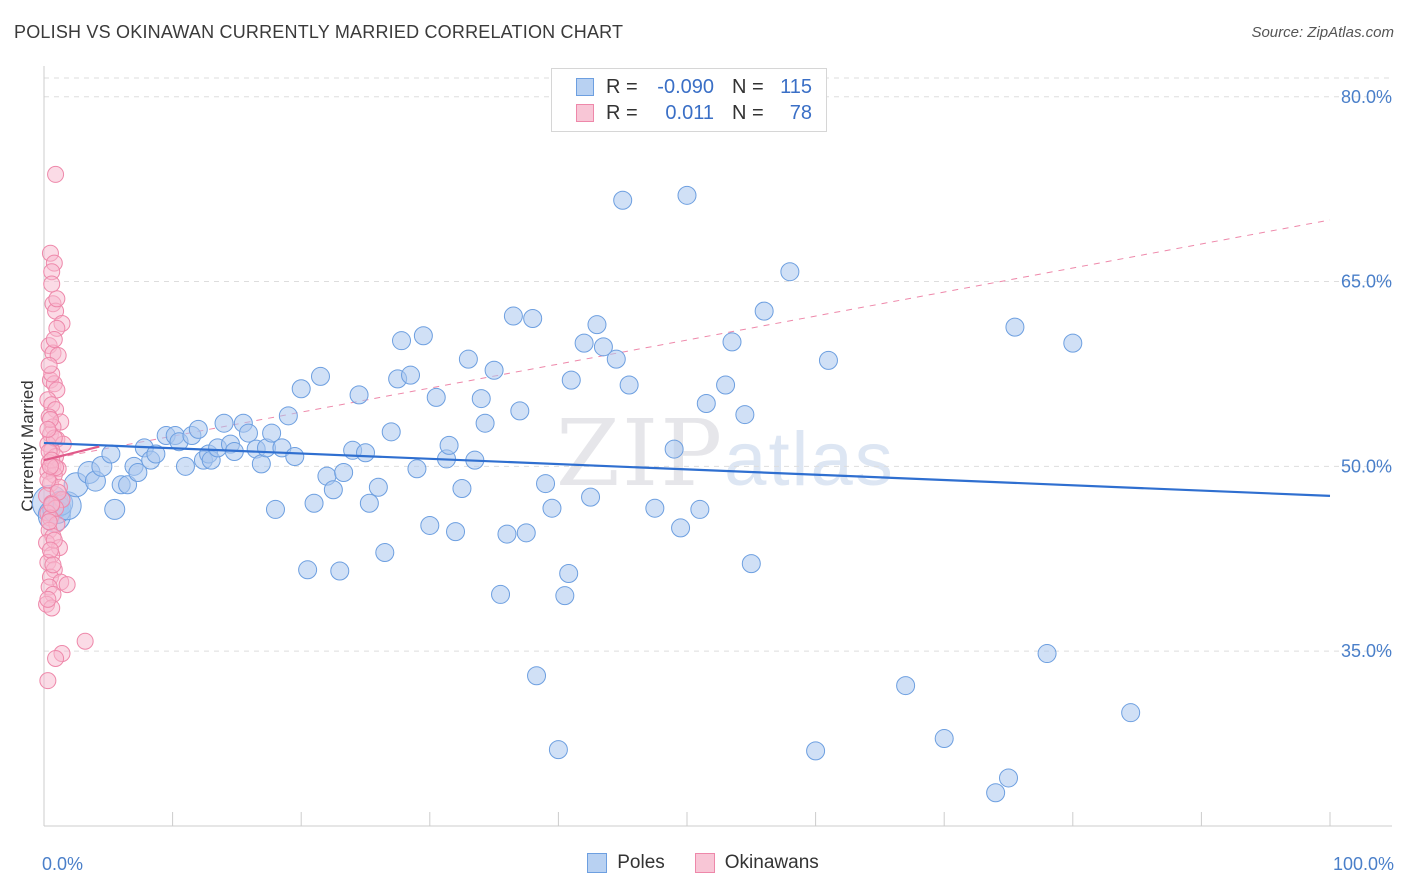  I want to click on y-tick-label: 35.0%, so click(1366, 651).